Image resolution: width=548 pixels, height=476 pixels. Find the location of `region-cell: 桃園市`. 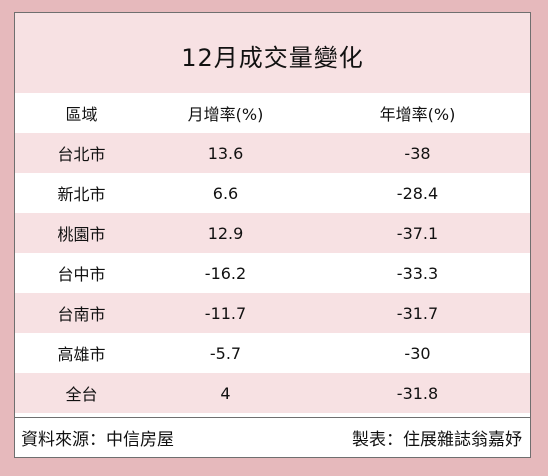

region-cell: 桃園市 is located at coordinates (81, 233).